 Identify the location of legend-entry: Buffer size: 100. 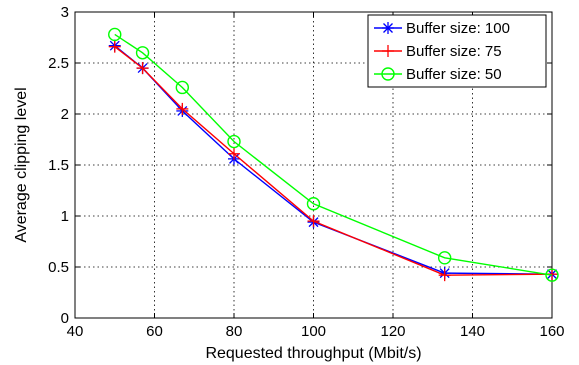
(442, 28).